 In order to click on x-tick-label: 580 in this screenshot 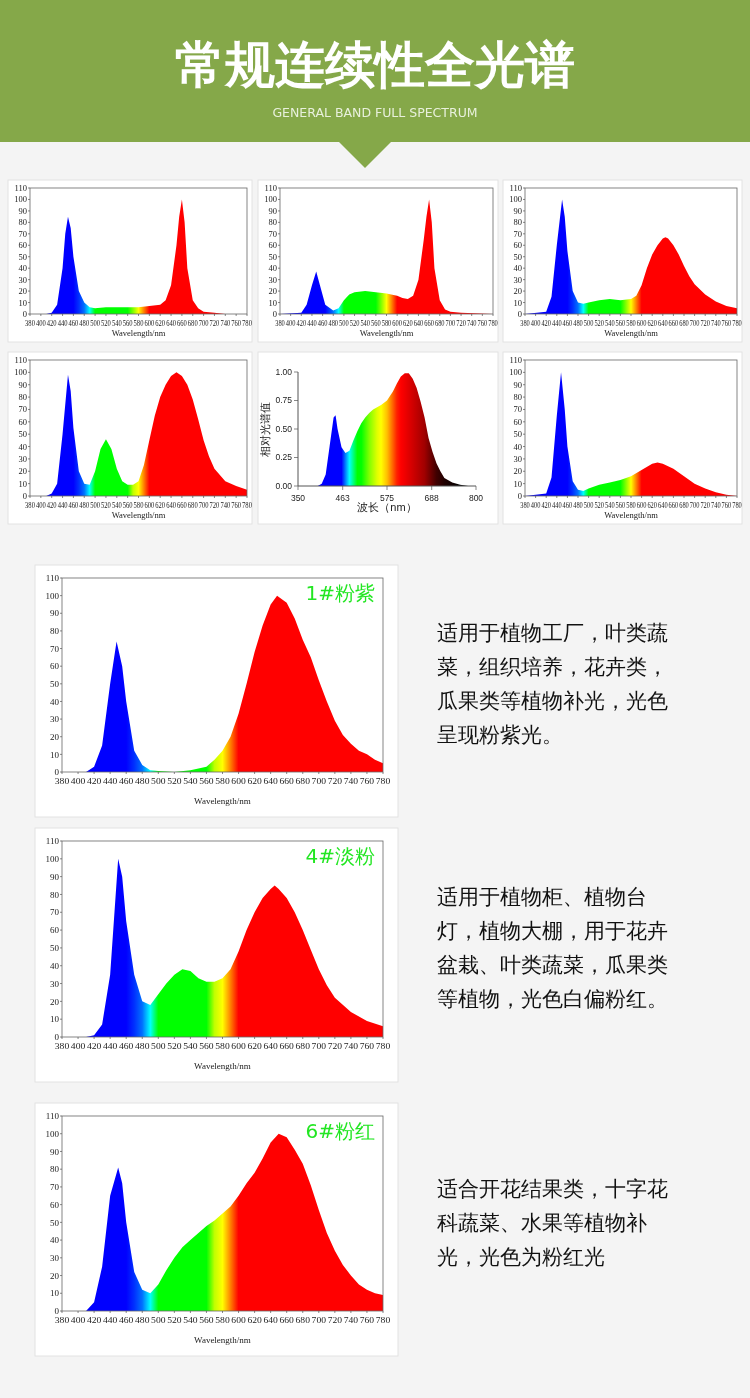, I will do `click(223, 781)`.